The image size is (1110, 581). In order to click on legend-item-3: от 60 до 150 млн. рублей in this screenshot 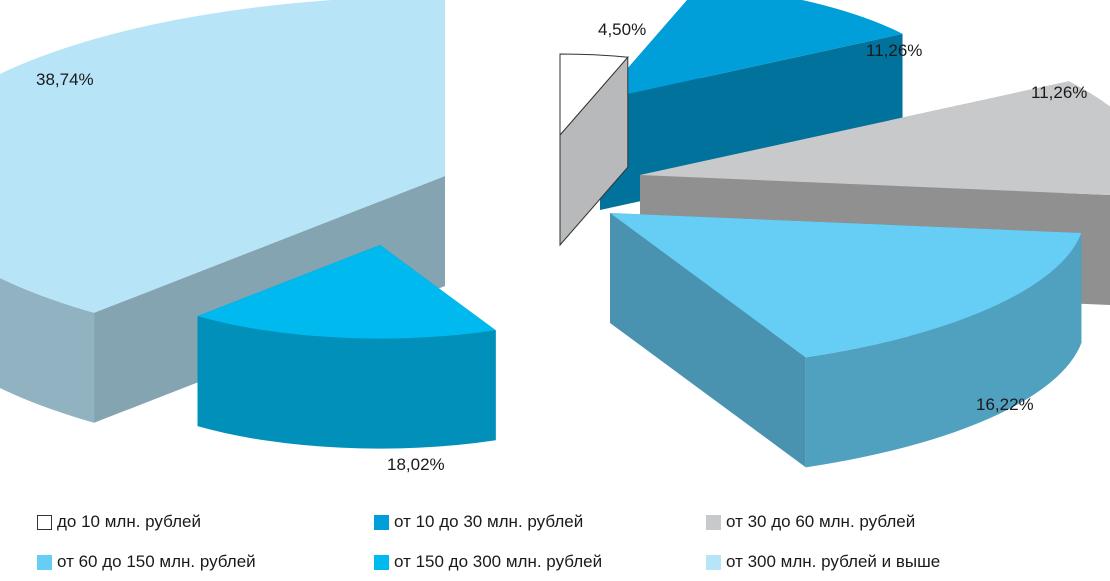, I will do `click(146, 562)`.